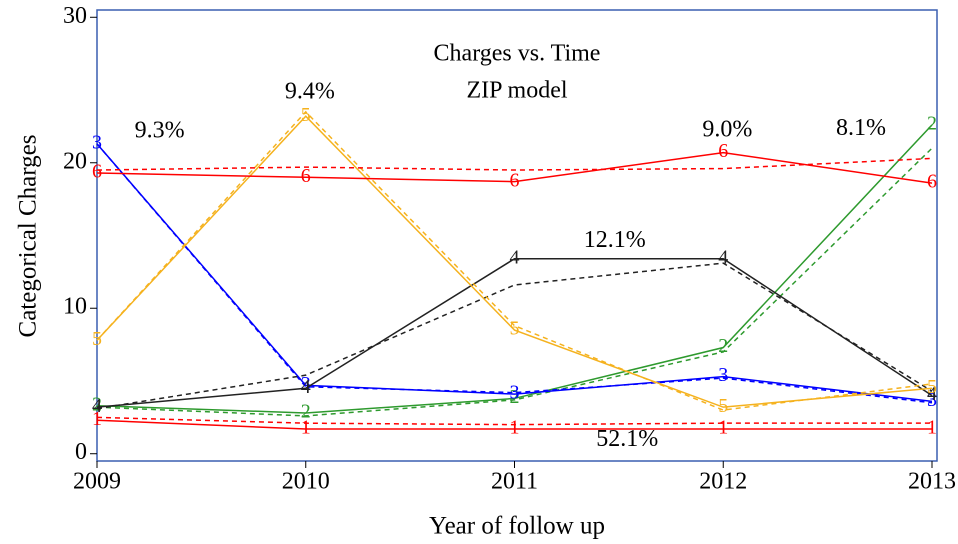 The height and width of the screenshot is (544, 958). I want to click on annotation: 9.4%, so click(310, 91).